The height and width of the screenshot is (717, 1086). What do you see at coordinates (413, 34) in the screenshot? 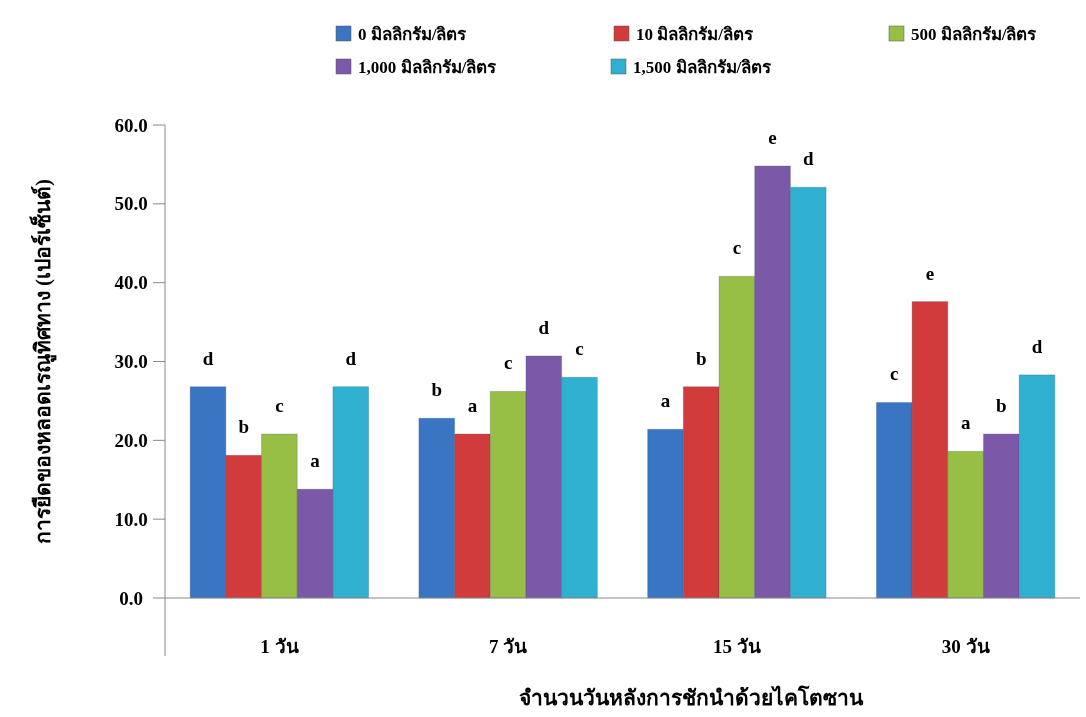
I see `legend-label: 0 มิลลิกรัม/ลิตร` at bounding box center [413, 34].